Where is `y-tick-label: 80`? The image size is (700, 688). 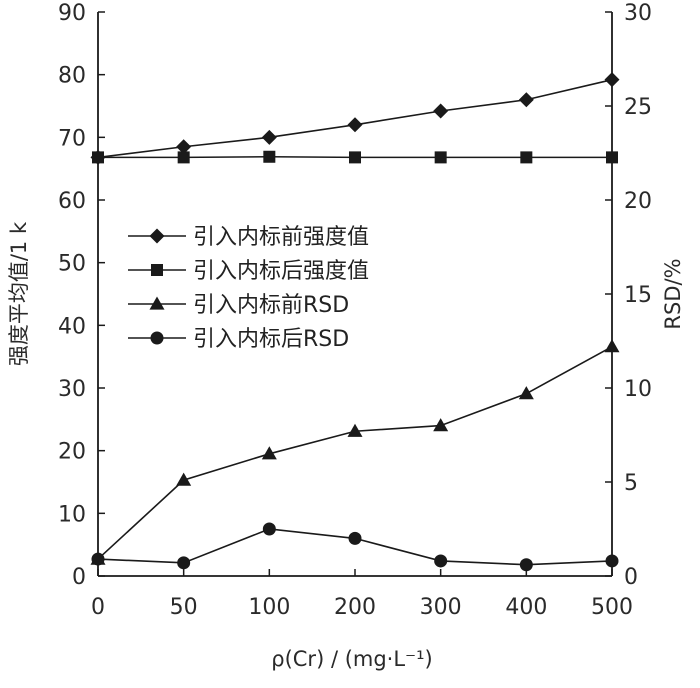
y-tick-label: 80 is located at coordinates (72, 76).